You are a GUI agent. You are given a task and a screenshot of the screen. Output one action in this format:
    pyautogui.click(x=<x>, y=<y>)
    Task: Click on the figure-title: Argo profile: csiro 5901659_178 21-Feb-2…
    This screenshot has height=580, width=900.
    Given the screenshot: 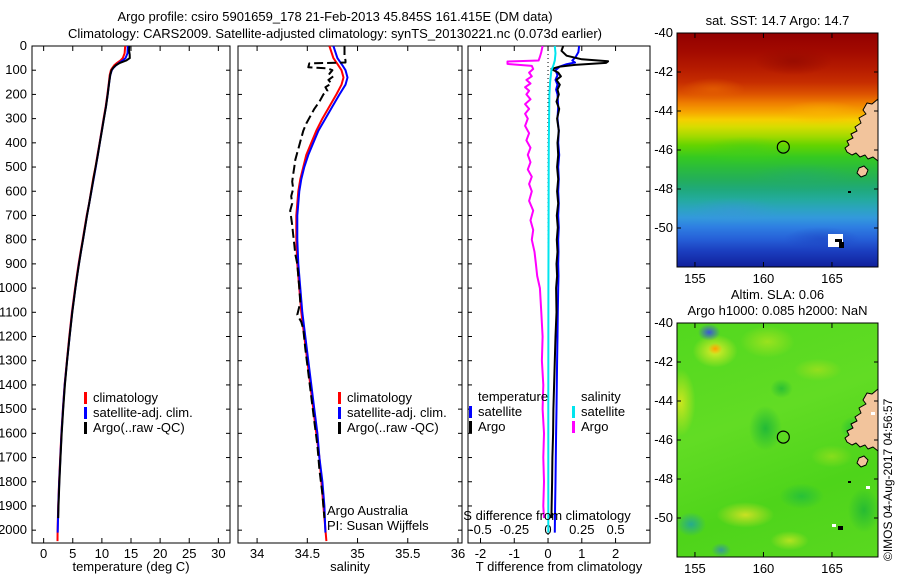 What is the action you would take?
    pyautogui.click(x=335, y=16)
    